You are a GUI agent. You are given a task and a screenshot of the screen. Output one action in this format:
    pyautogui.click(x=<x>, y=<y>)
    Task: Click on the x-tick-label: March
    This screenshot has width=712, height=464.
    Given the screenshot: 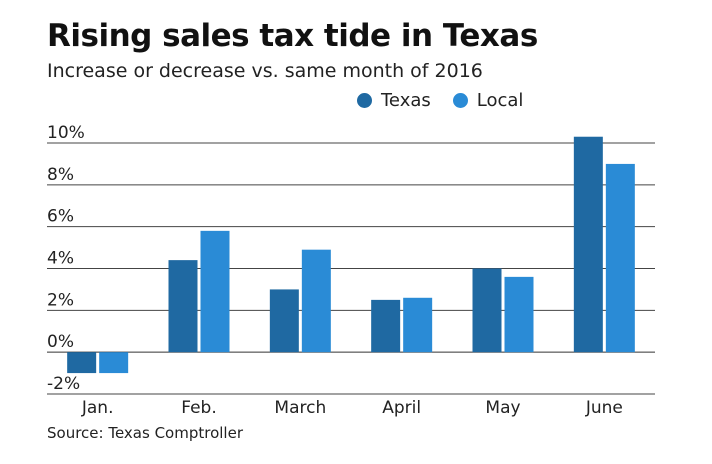 What is the action you would take?
    pyautogui.click(x=300, y=408)
    